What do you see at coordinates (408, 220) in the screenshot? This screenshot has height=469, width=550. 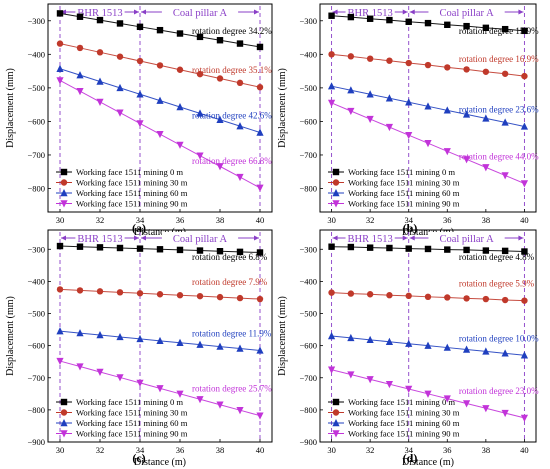 I see `x-tick-label: 34` at bounding box center [408, 220].